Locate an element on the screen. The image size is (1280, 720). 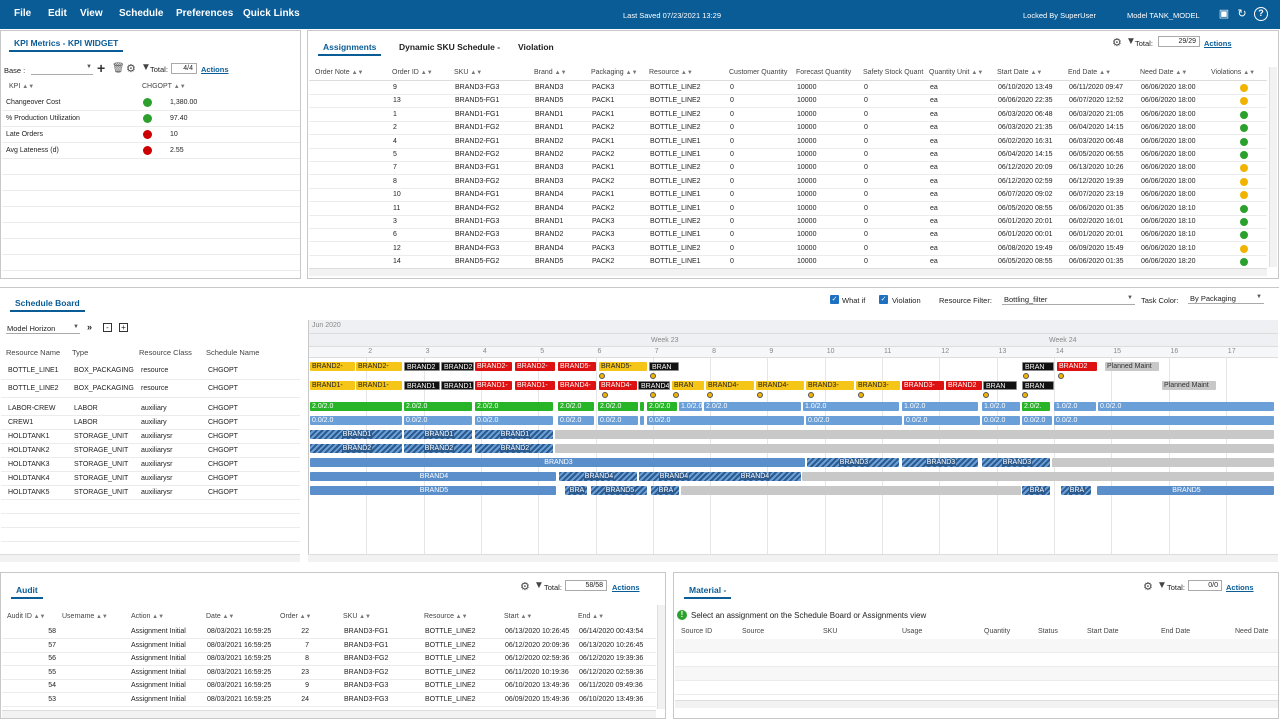
tab-schedule-board: Schedule Board is located at coordinates (47, 305).